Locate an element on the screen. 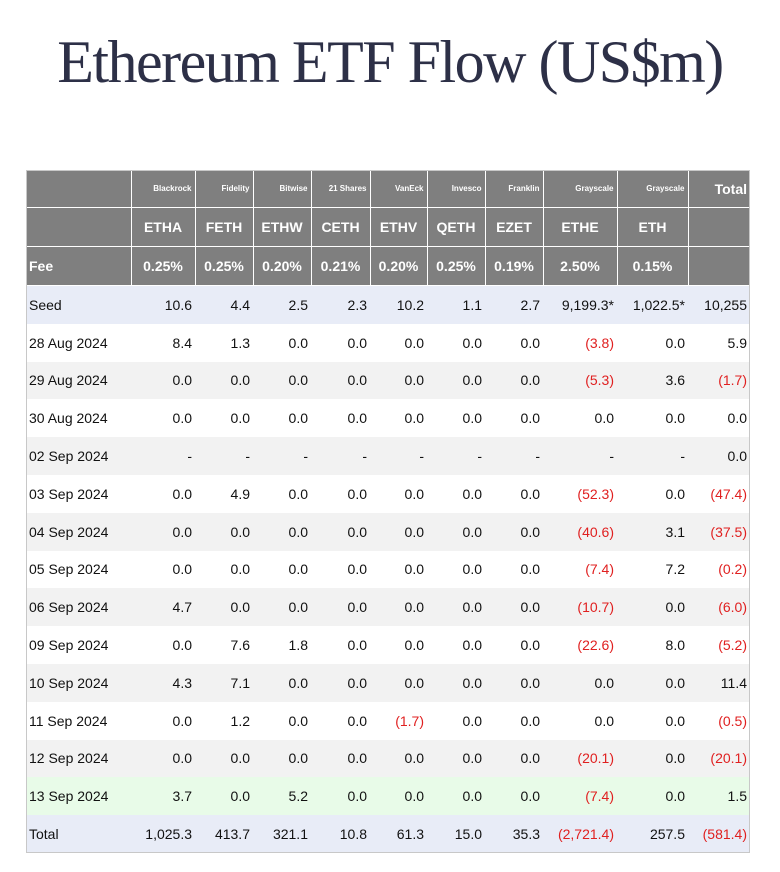  row-label: 10 Sep 2024 is located at coordinates (78, 682).